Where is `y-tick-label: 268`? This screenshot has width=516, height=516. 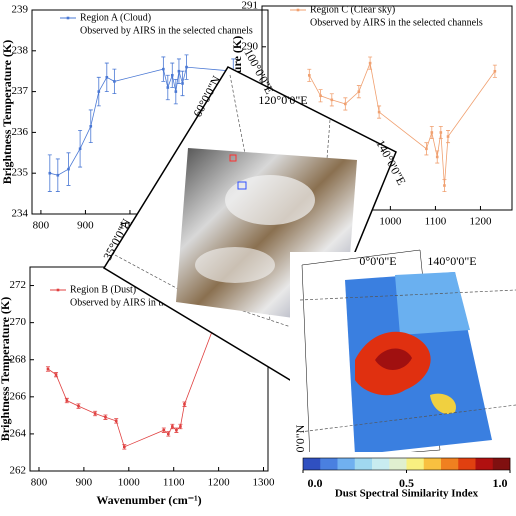 y-tick-label: 268 is located at coordinates (18, 359).